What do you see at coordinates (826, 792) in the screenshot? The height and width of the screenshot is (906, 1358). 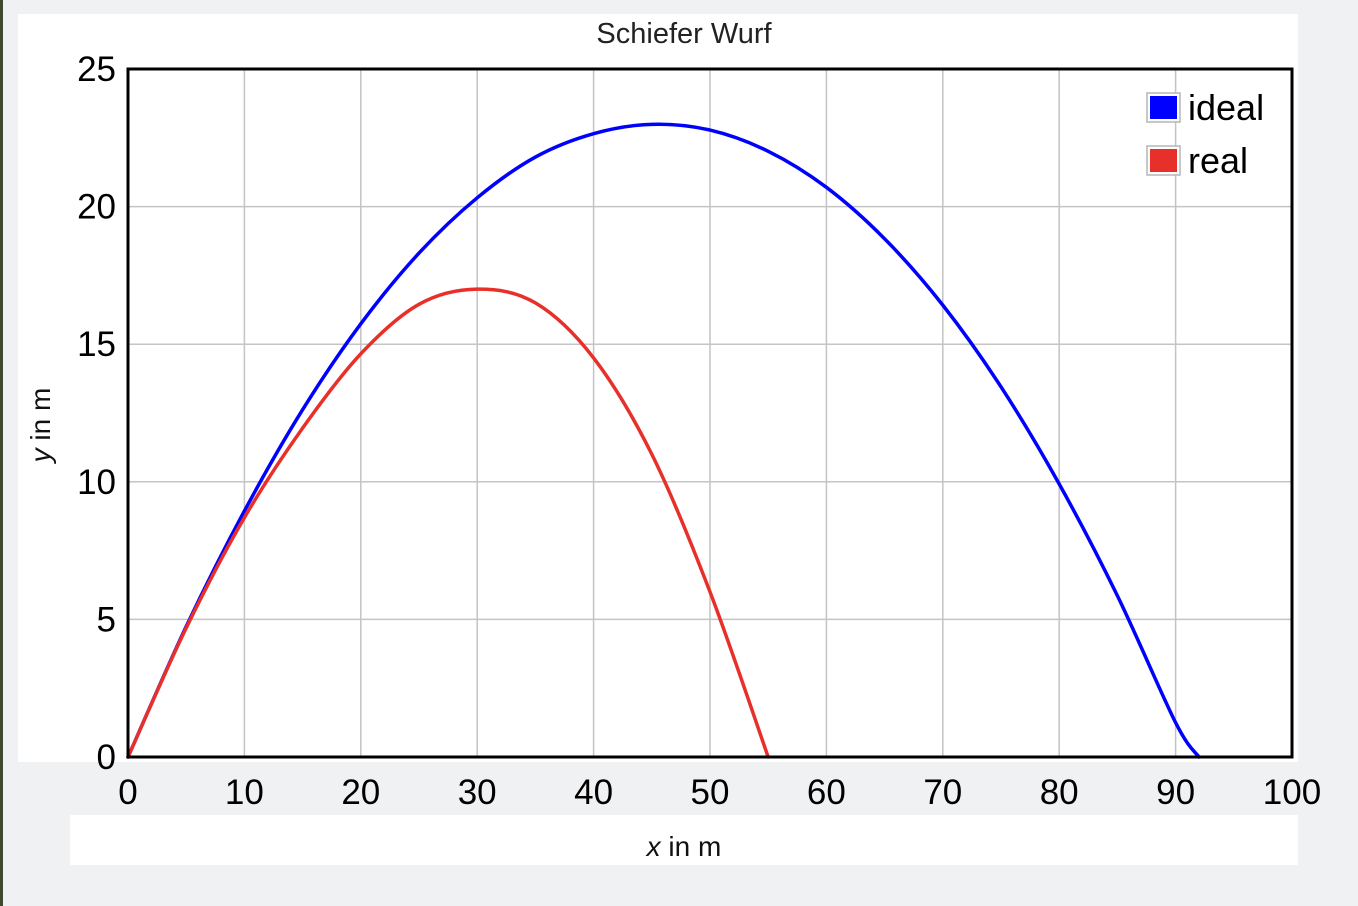 I see `x-tick-label: 60` at bounding box center [826, 792].